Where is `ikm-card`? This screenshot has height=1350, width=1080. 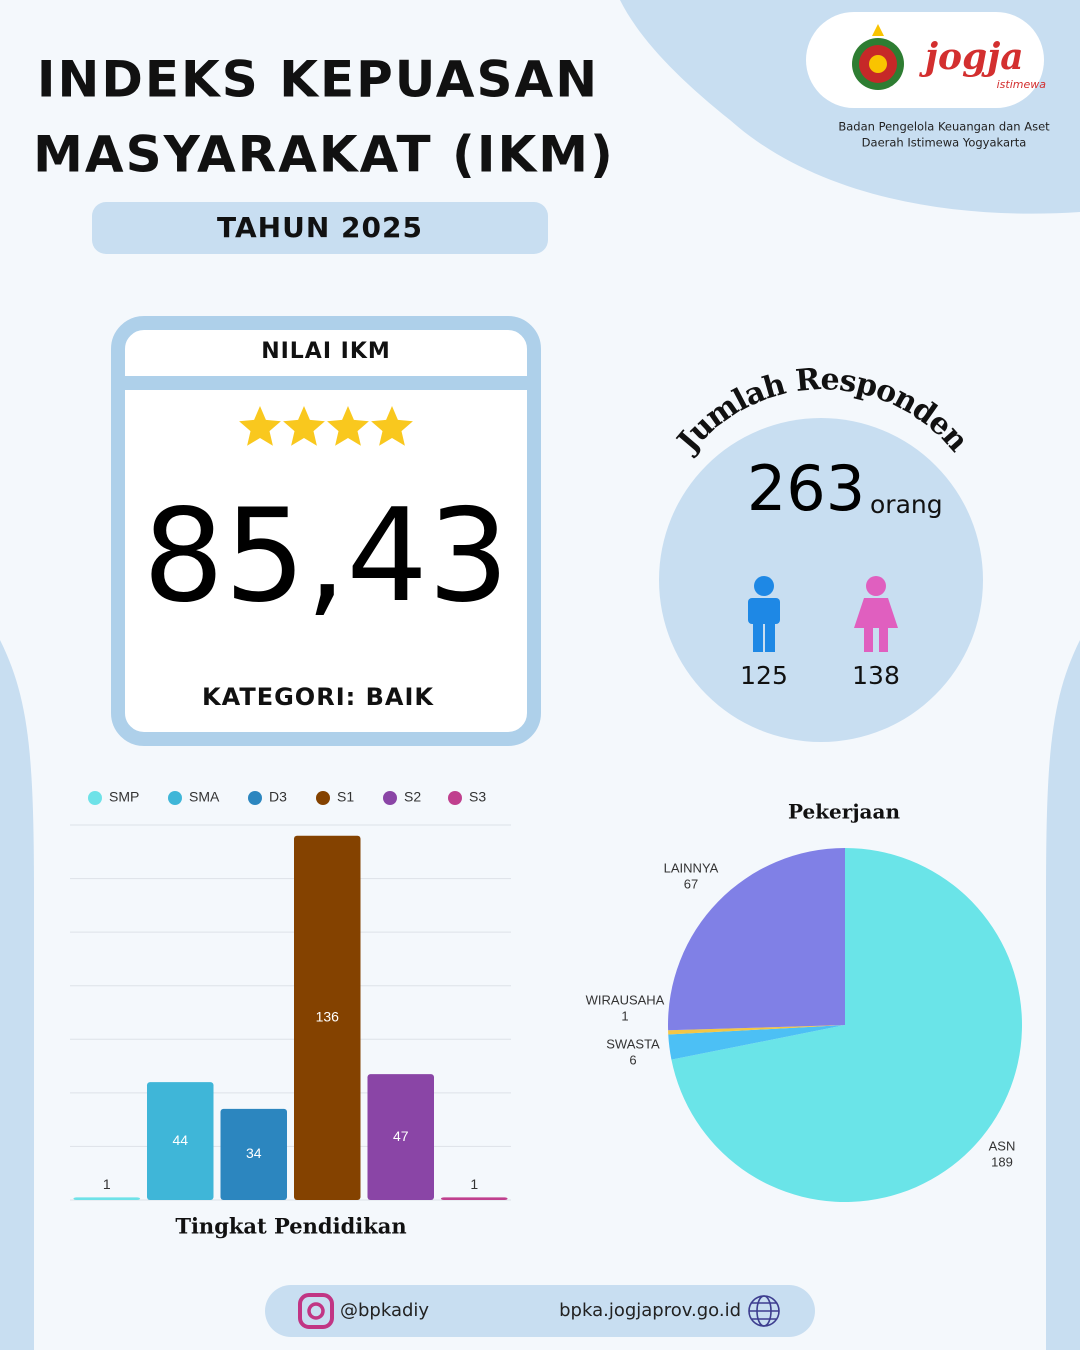 ikm-card is located at coordinates (326, 531).